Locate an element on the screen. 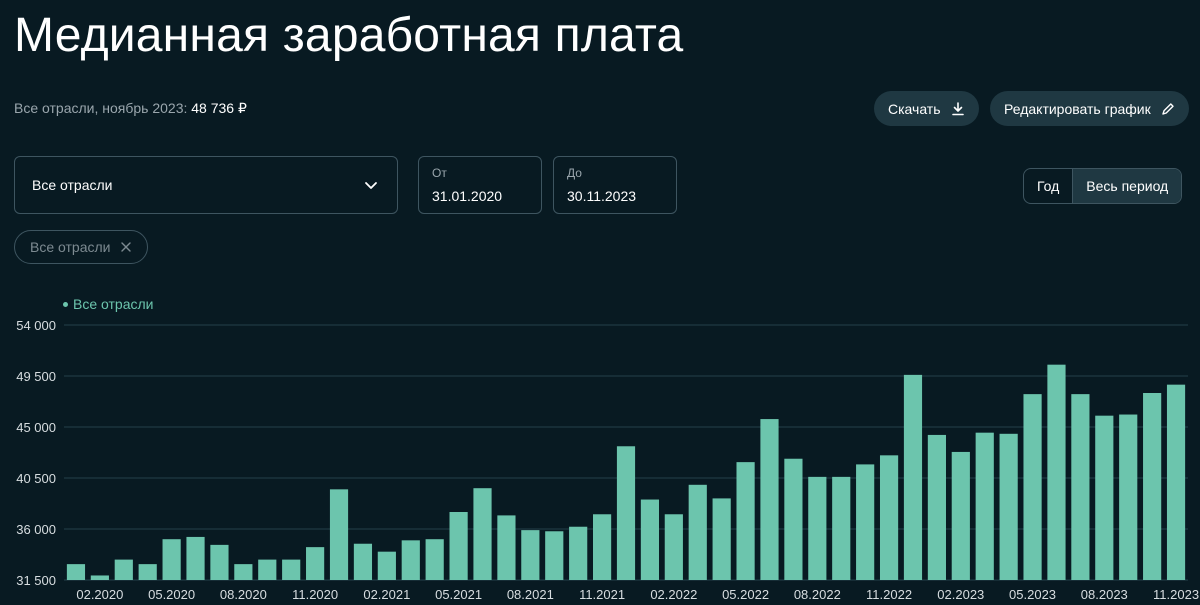 This screenshot has height=605, width=1200. bar-06.2020 is located at coordinates (195, 558).